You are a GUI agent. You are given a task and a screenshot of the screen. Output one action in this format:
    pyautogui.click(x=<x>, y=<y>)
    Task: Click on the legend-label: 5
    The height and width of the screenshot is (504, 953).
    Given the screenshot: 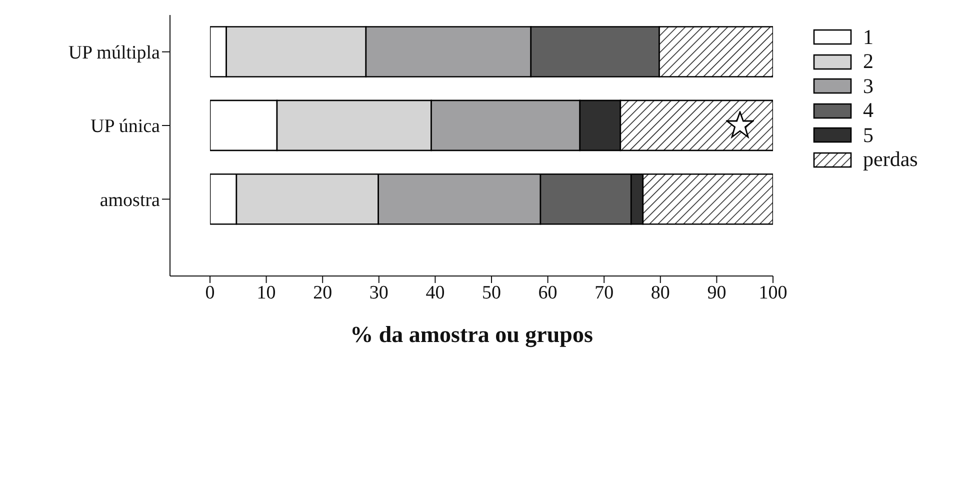 What is the action you would take?
    pyautogui.click(x=868, y=135)
    